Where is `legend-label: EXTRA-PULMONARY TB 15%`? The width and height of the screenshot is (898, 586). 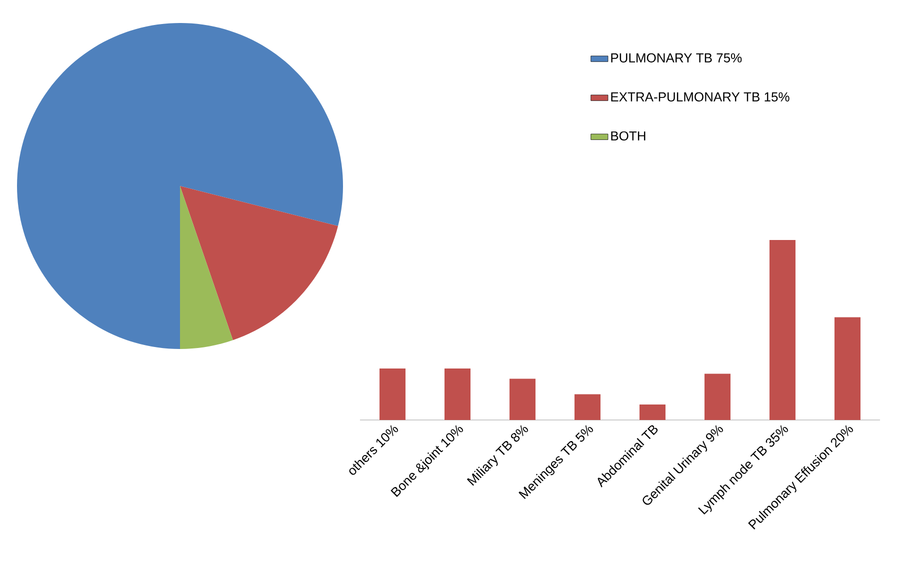 legend-label: EXTRA-PULMONARY TB 15% is located at coordinates (700, 97).